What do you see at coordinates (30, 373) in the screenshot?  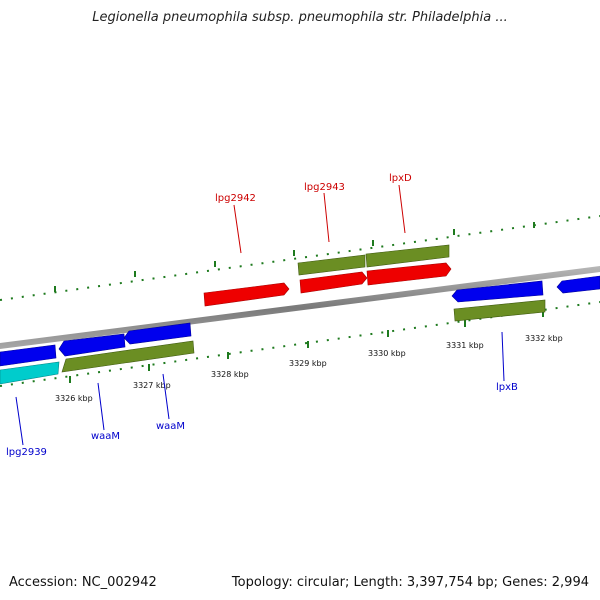 I see `gene-lpg2939` at bounding box center [30, 373].